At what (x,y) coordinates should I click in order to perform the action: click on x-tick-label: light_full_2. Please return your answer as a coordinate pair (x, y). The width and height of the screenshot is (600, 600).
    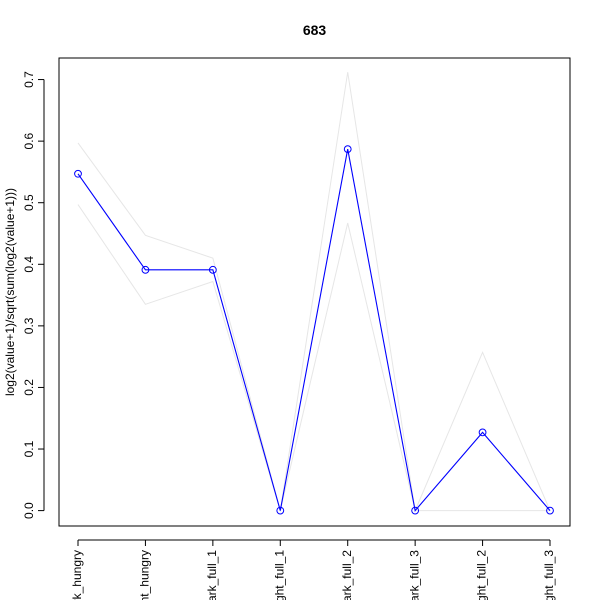
    Looking at the image, I should click on (482, 575).